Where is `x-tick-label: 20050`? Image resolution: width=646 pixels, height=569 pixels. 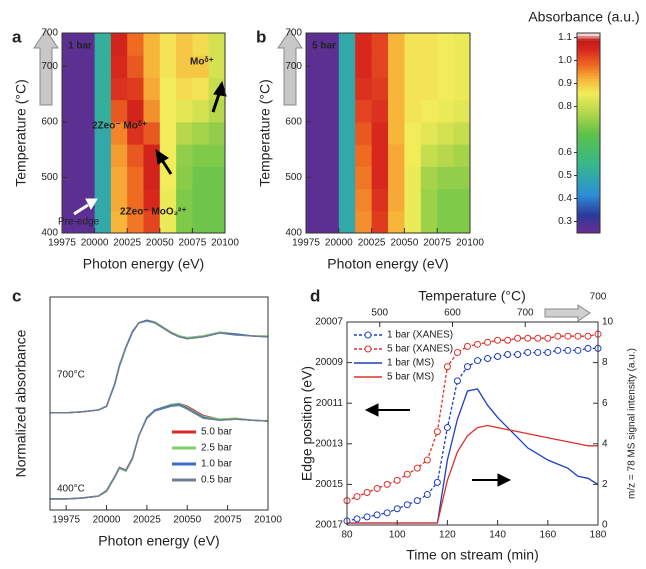 x-tick-label: 20050 is located at coordinates (160, 243).